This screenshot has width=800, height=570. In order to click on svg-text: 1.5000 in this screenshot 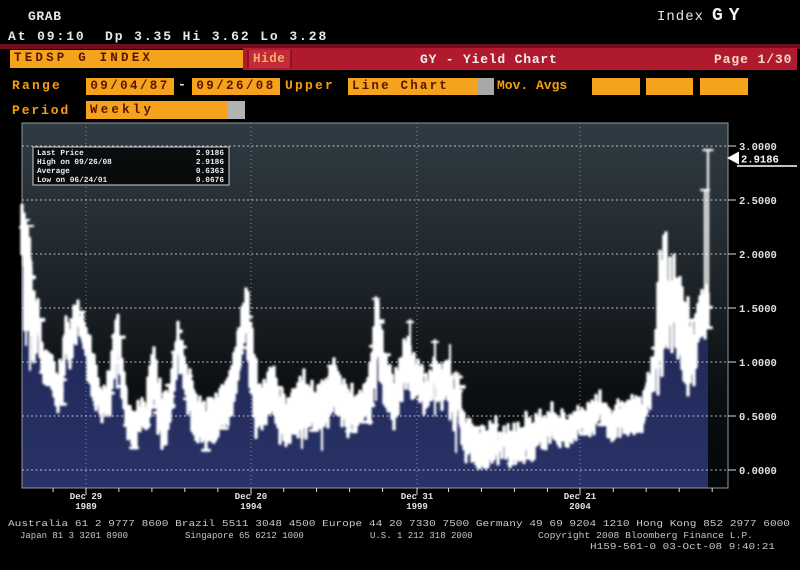, I will do `click(758, 310)`.